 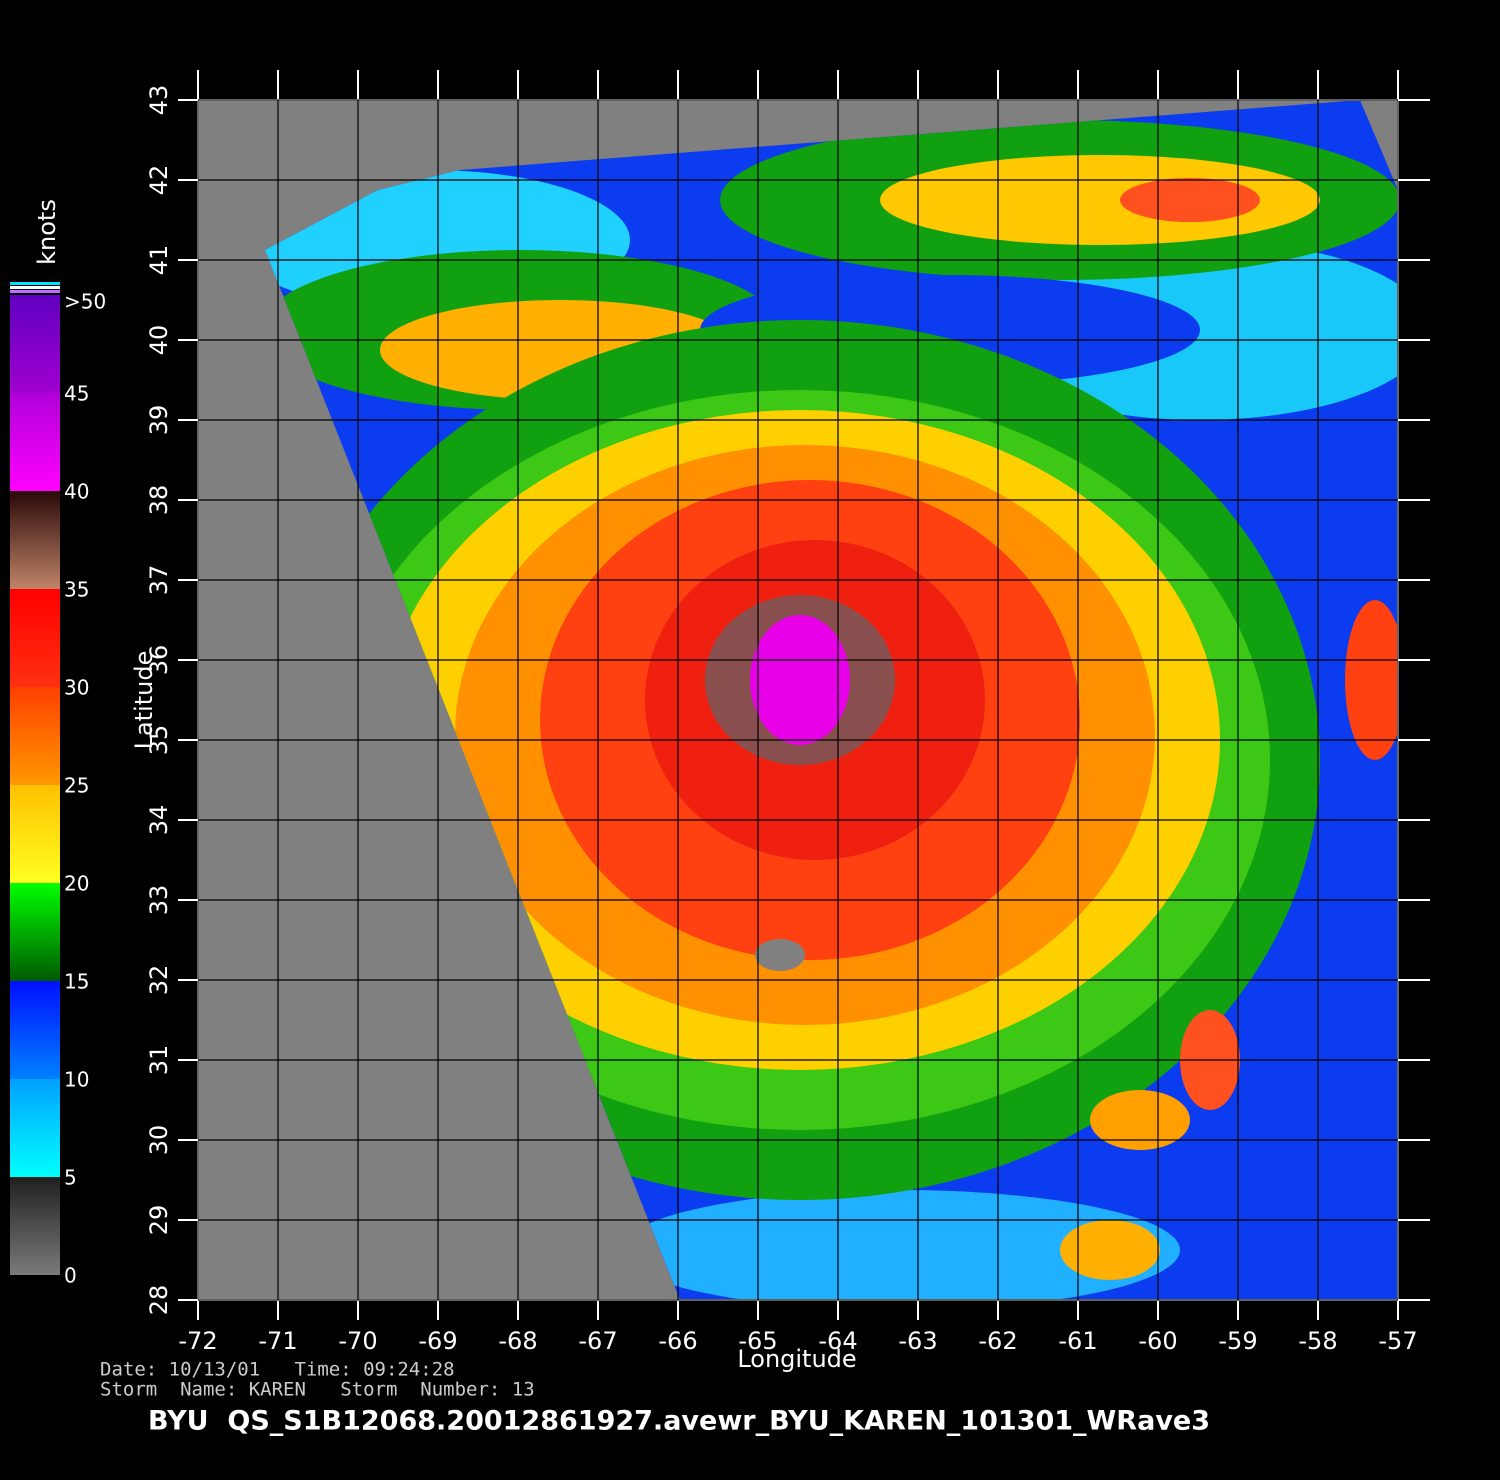 What do you see at coordinates (47, 232) in the screenshot?
I see `colorbar-label: knots` at bounding box center [47, 232].